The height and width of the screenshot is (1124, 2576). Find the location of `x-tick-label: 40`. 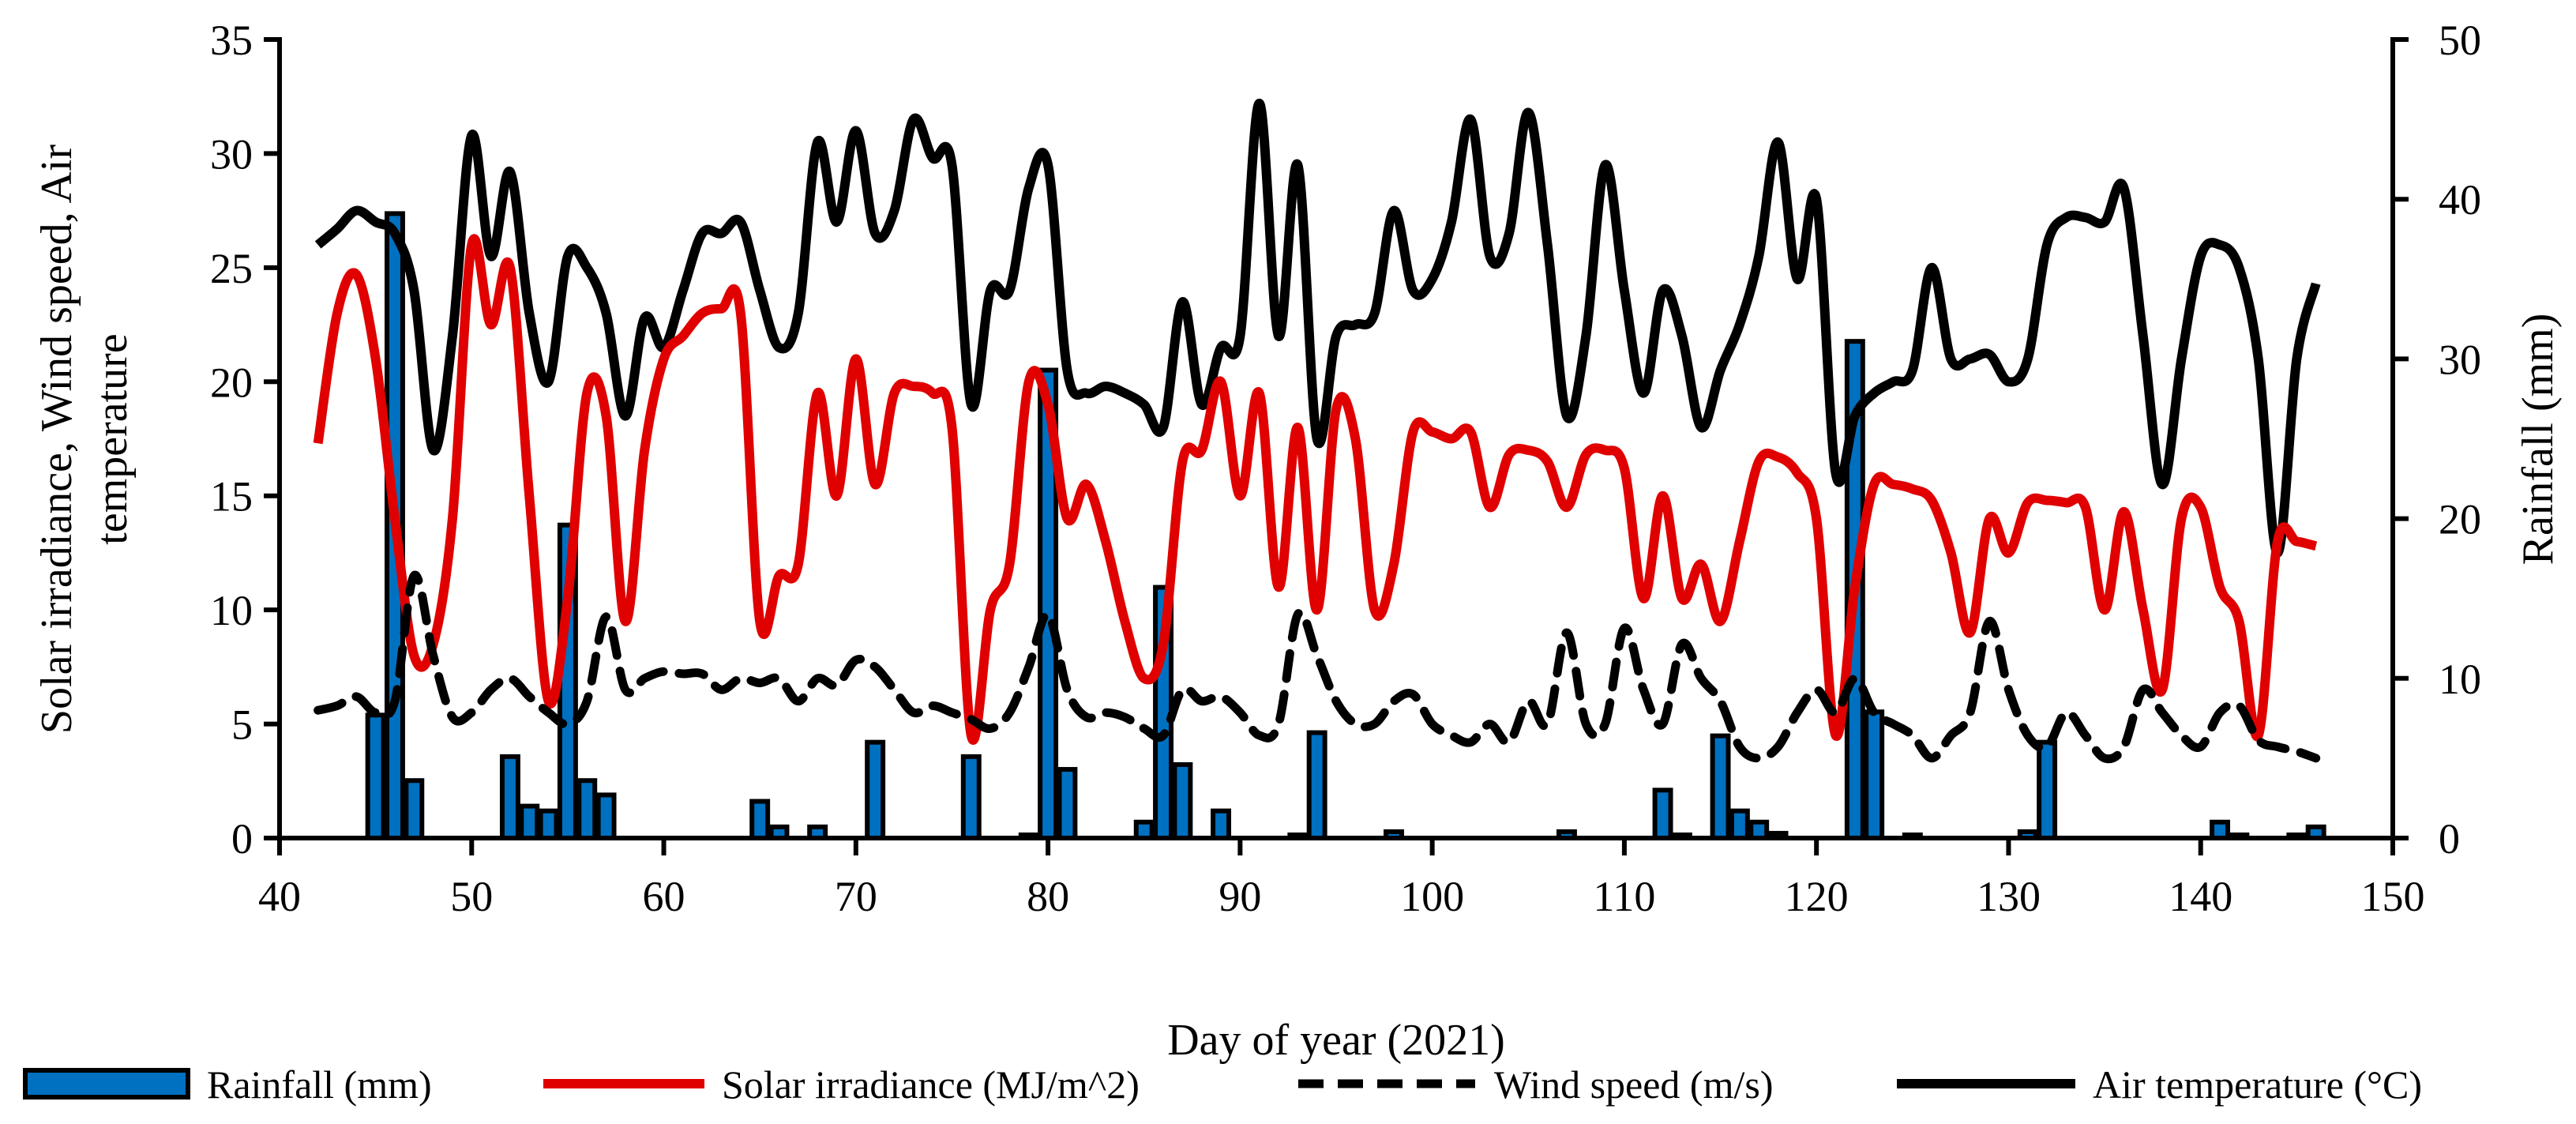

x-tick-label: 40 is located at coordinates (279, 896).